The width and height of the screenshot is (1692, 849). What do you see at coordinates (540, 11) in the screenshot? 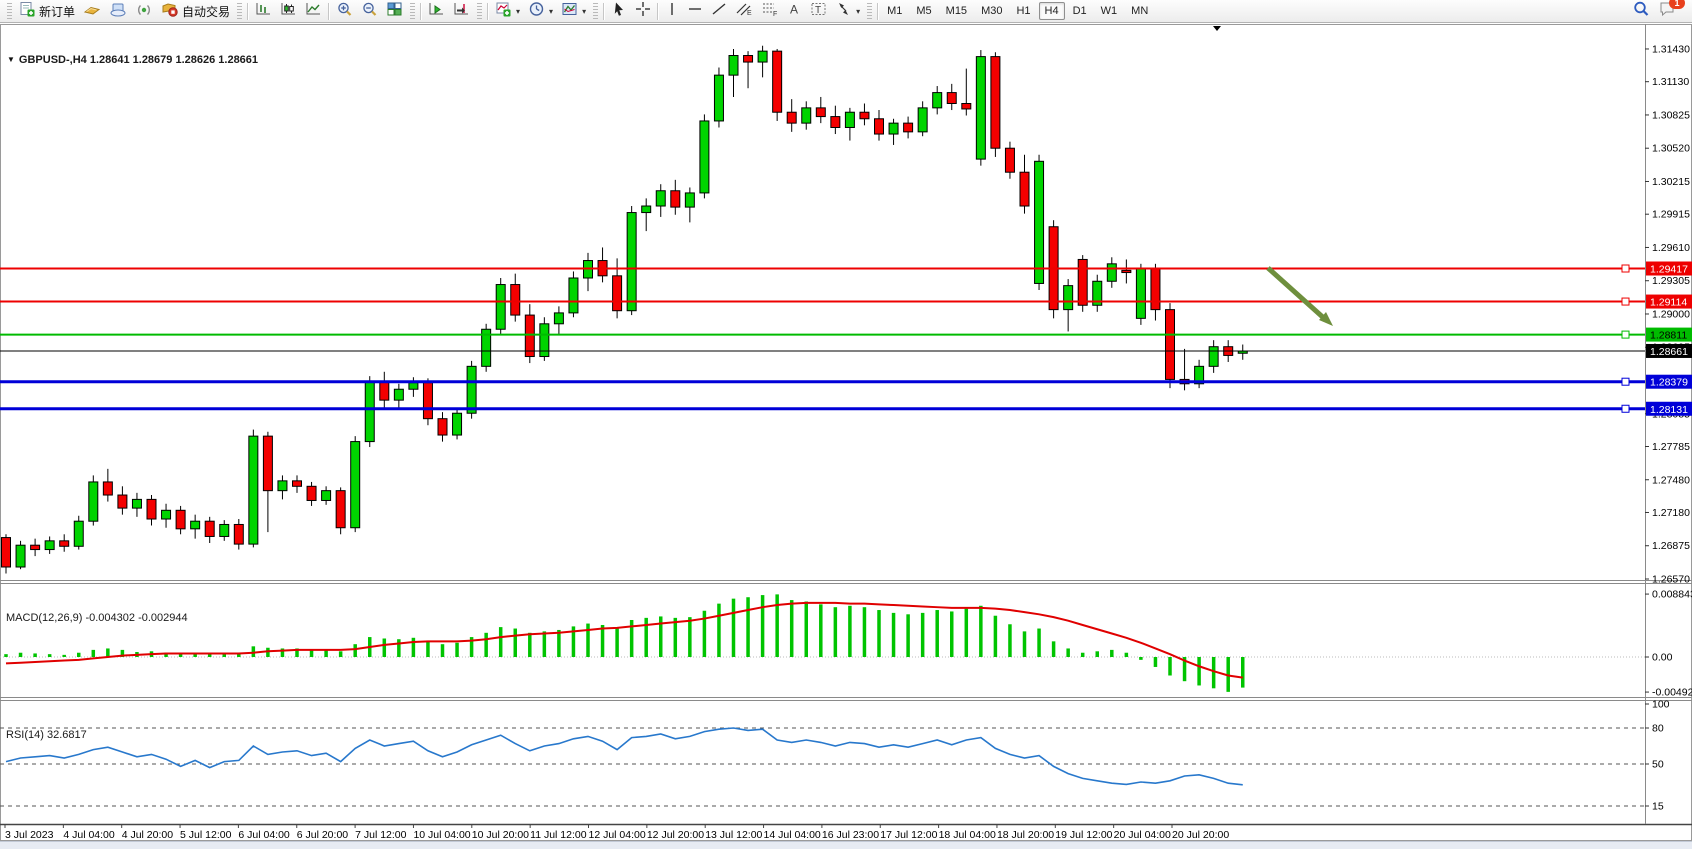
I see `periods-button: ▾` at bounding box center [540, 11].